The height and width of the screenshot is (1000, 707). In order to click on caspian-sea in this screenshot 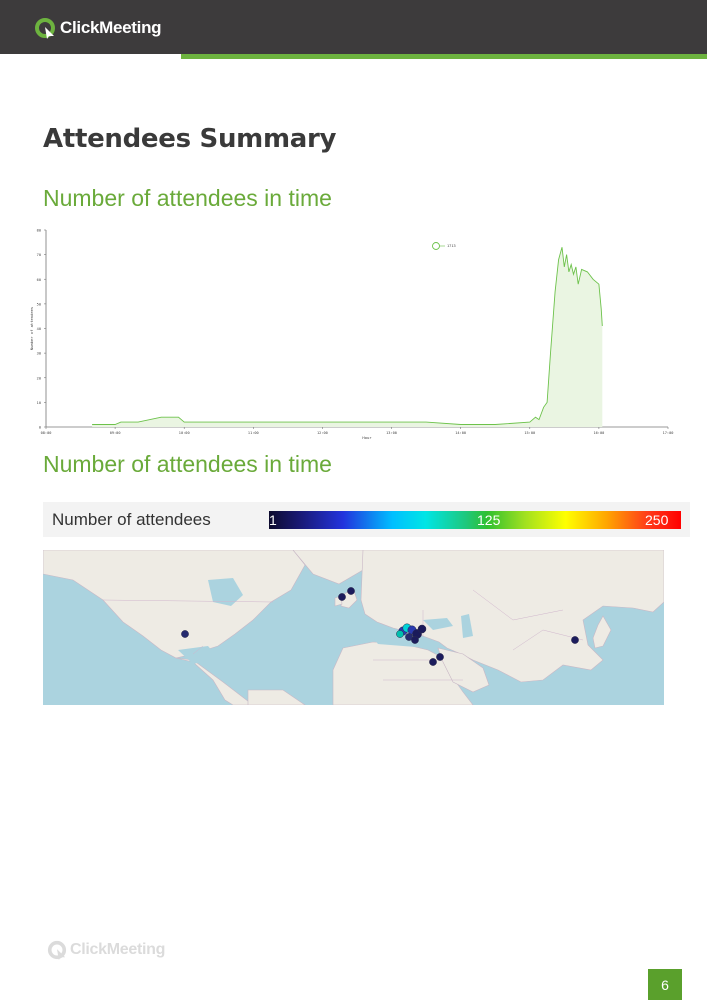, I will do `click(467, 626)`.